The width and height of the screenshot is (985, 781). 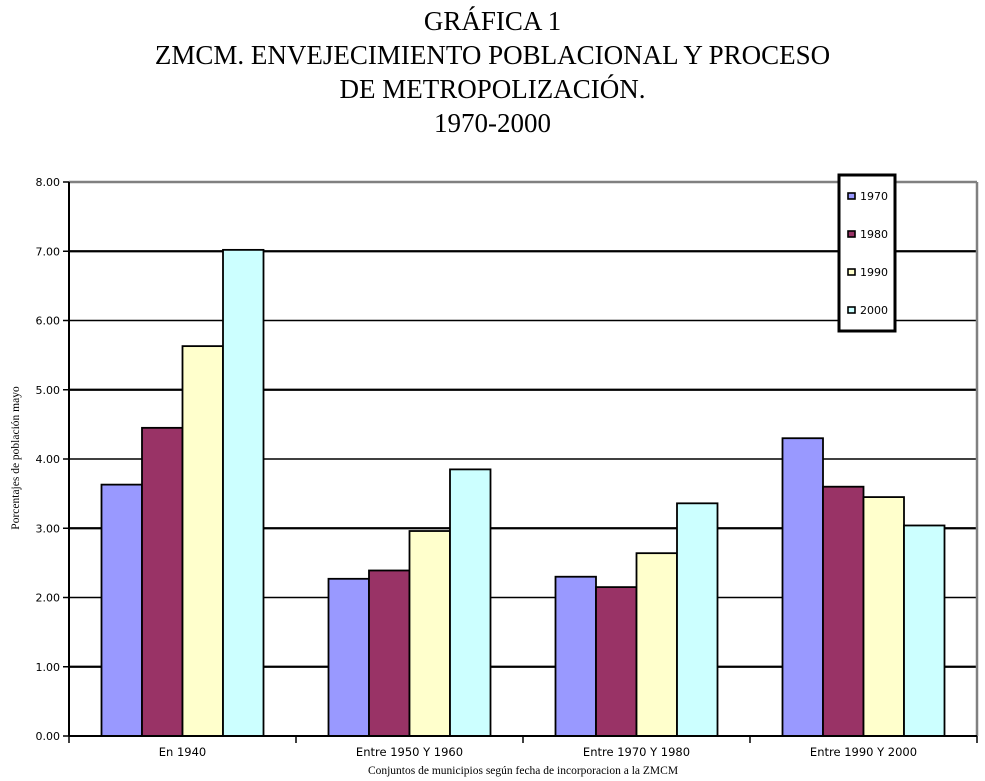 What do you see at coordinates (182, 752) in the screenshot?
I see `x-category-label: En 1940` at bounding box center [182, 752].